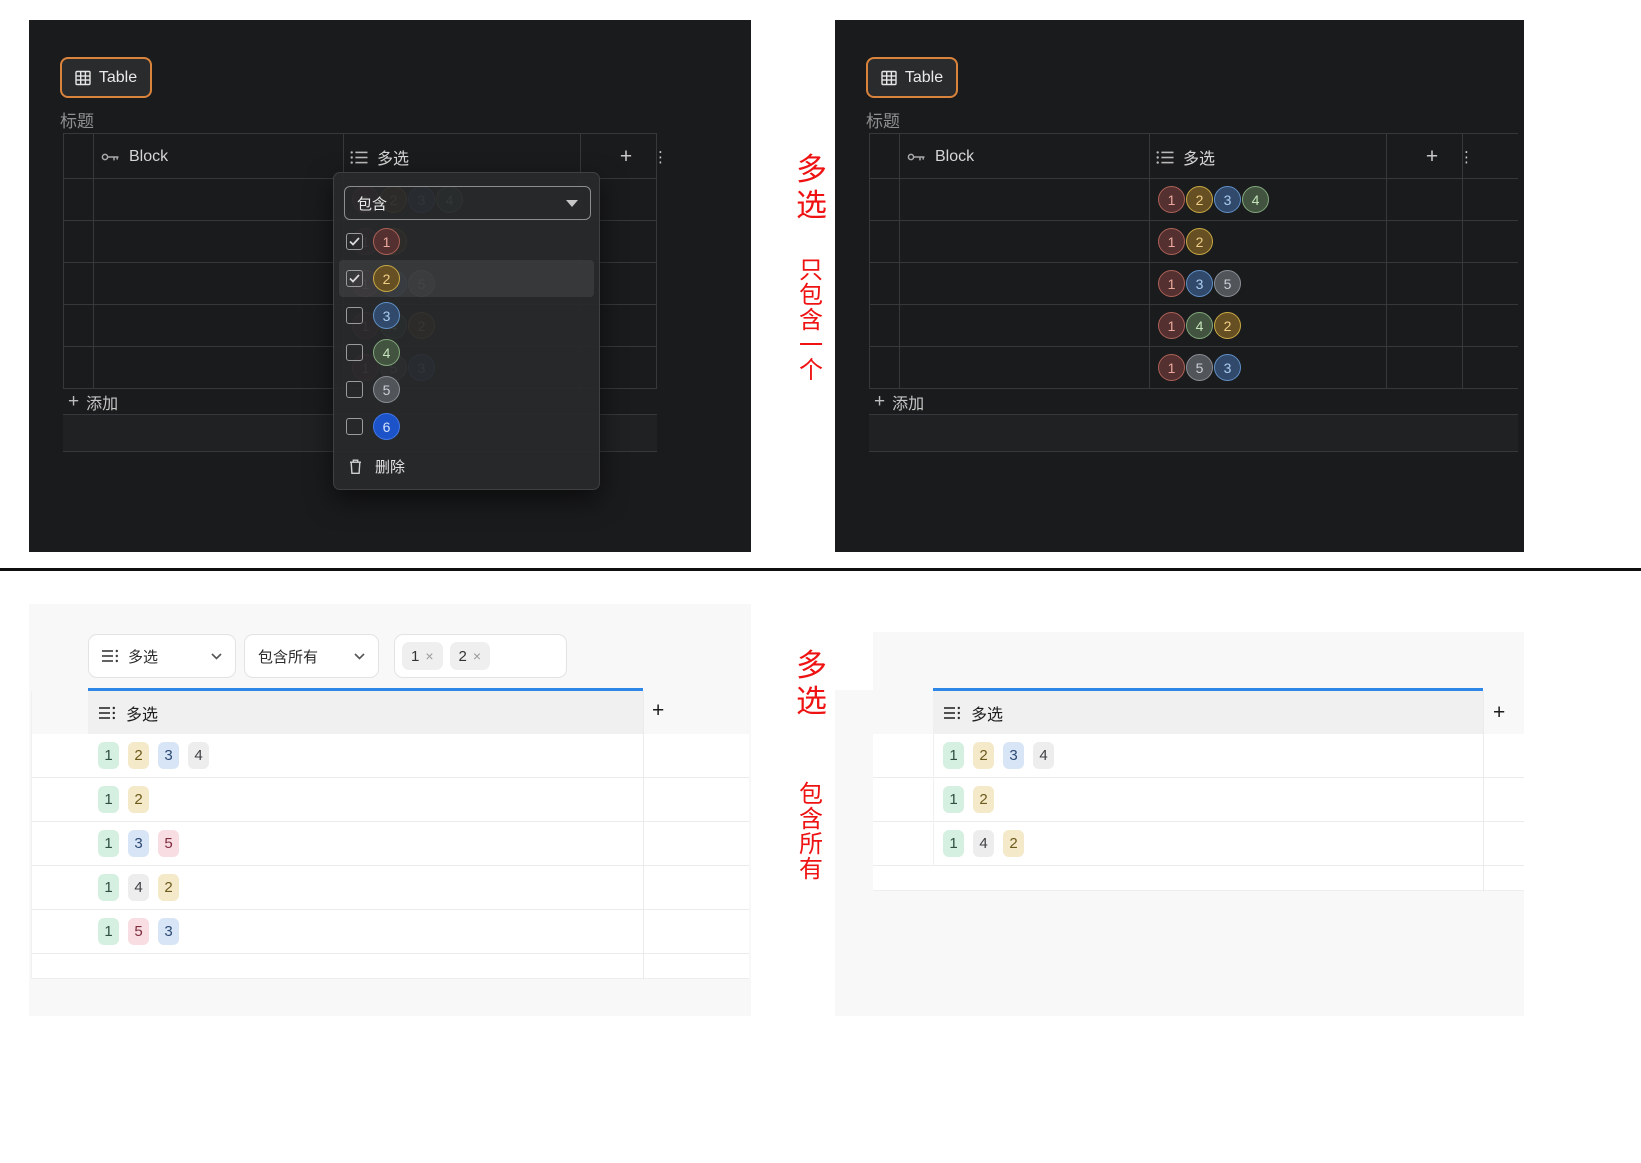  Describe the element at coordinates (470, 656) in the screenshot. I see `filter-value-chip: 2 ×` at that location.